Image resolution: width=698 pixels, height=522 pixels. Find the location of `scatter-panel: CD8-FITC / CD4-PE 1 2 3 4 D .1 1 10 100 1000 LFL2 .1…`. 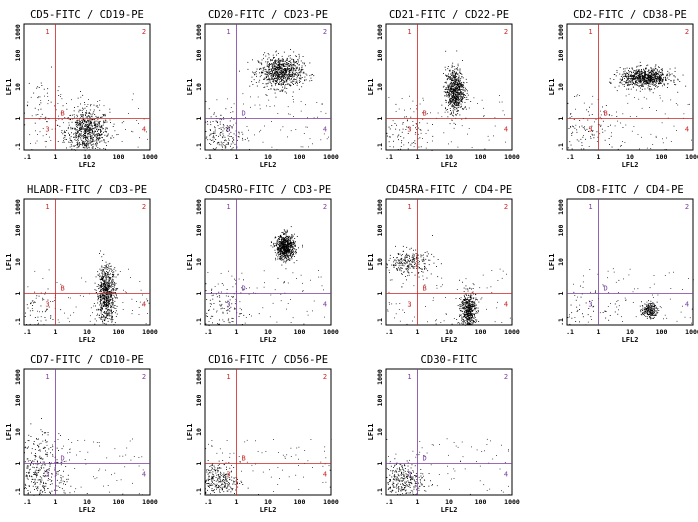

scatter-panel: CD8-FITC / CD4-PE 1 2 3 4 D .1 1 10 100 1000 LFL2 .1… is located at coordinates (623, 264).